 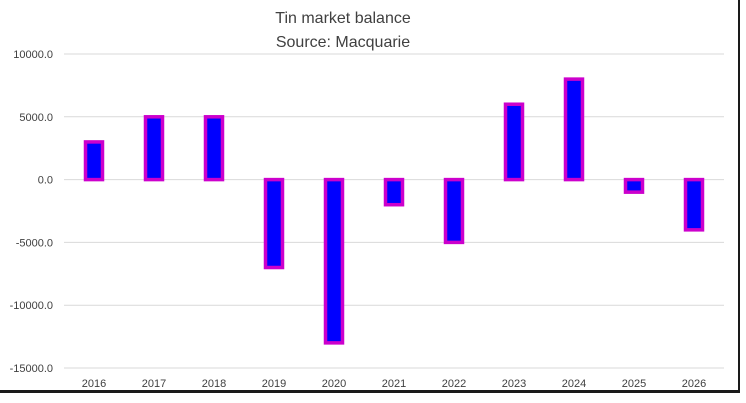 What do you see at coordinates (45, 181) in the screenshot?
I see `y-tick-label: 0.0` at bounding box center [45, 181].